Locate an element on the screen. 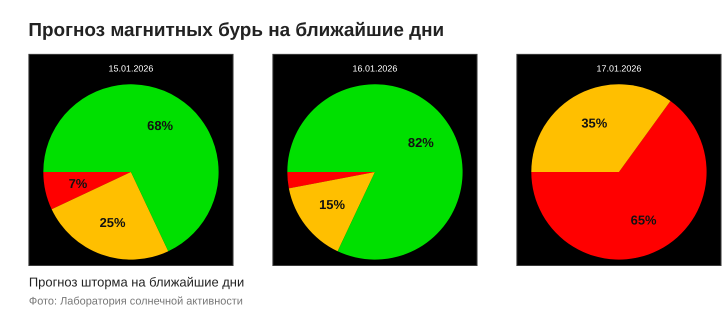  data-label: 35% is located at coordinates (594, 123).